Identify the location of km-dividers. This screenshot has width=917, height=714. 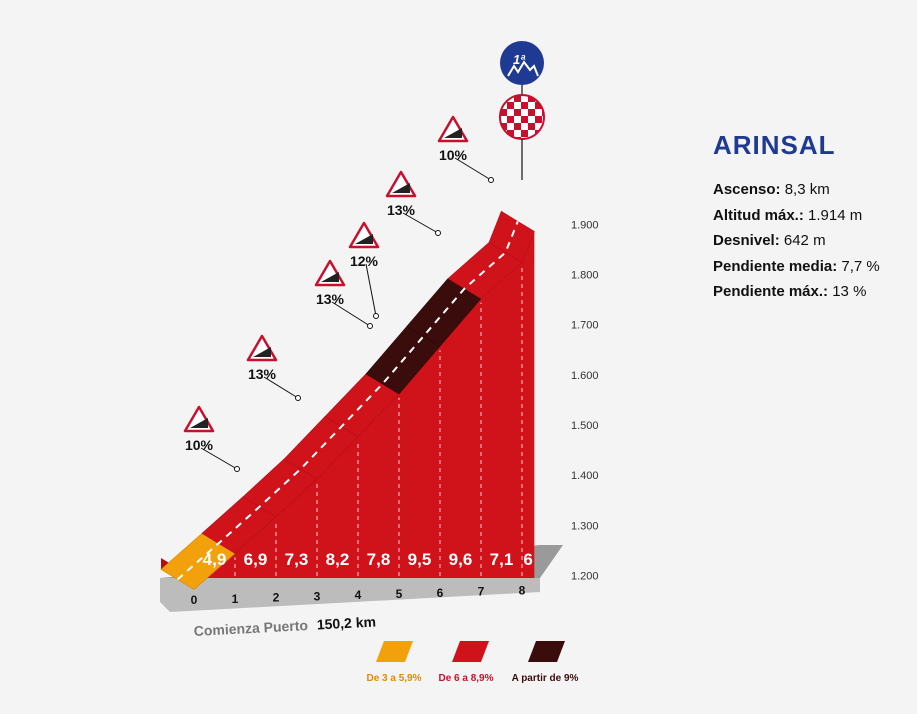
(378, 421).